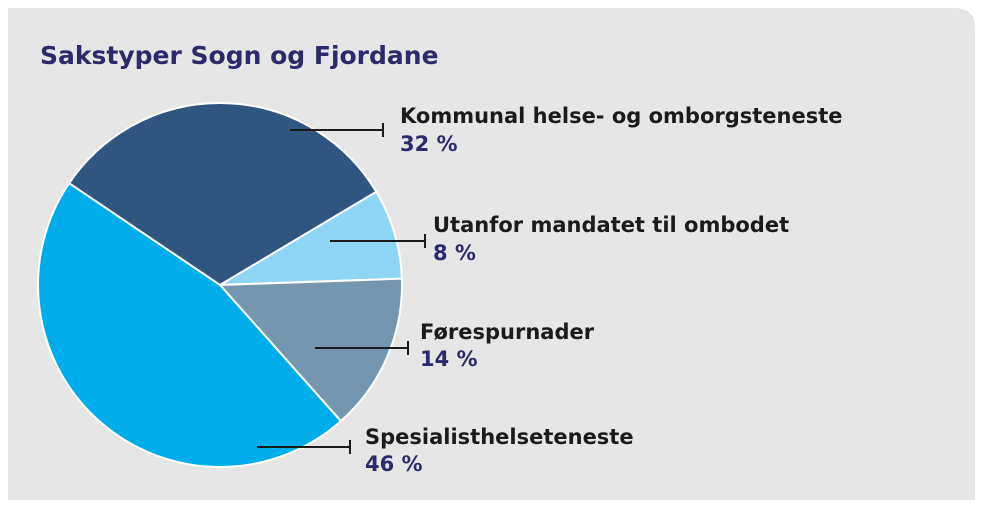  I want to click on slice-label: Utanfor mandatet til ombodet, so click(611, 225).